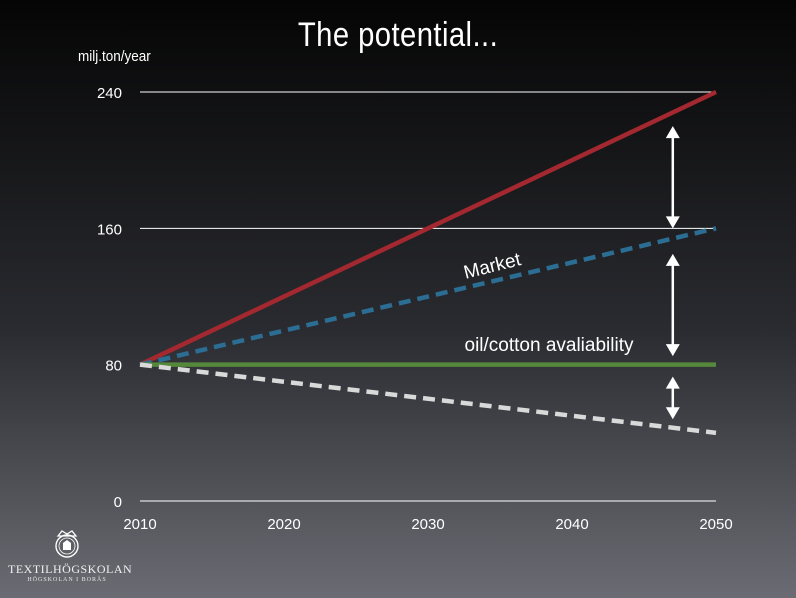 Image resolution: width=796 pixels, height=598 pixels. Describe the element at coordinates (67, 544) in the screenshot. I see `crest-icon` at that location.